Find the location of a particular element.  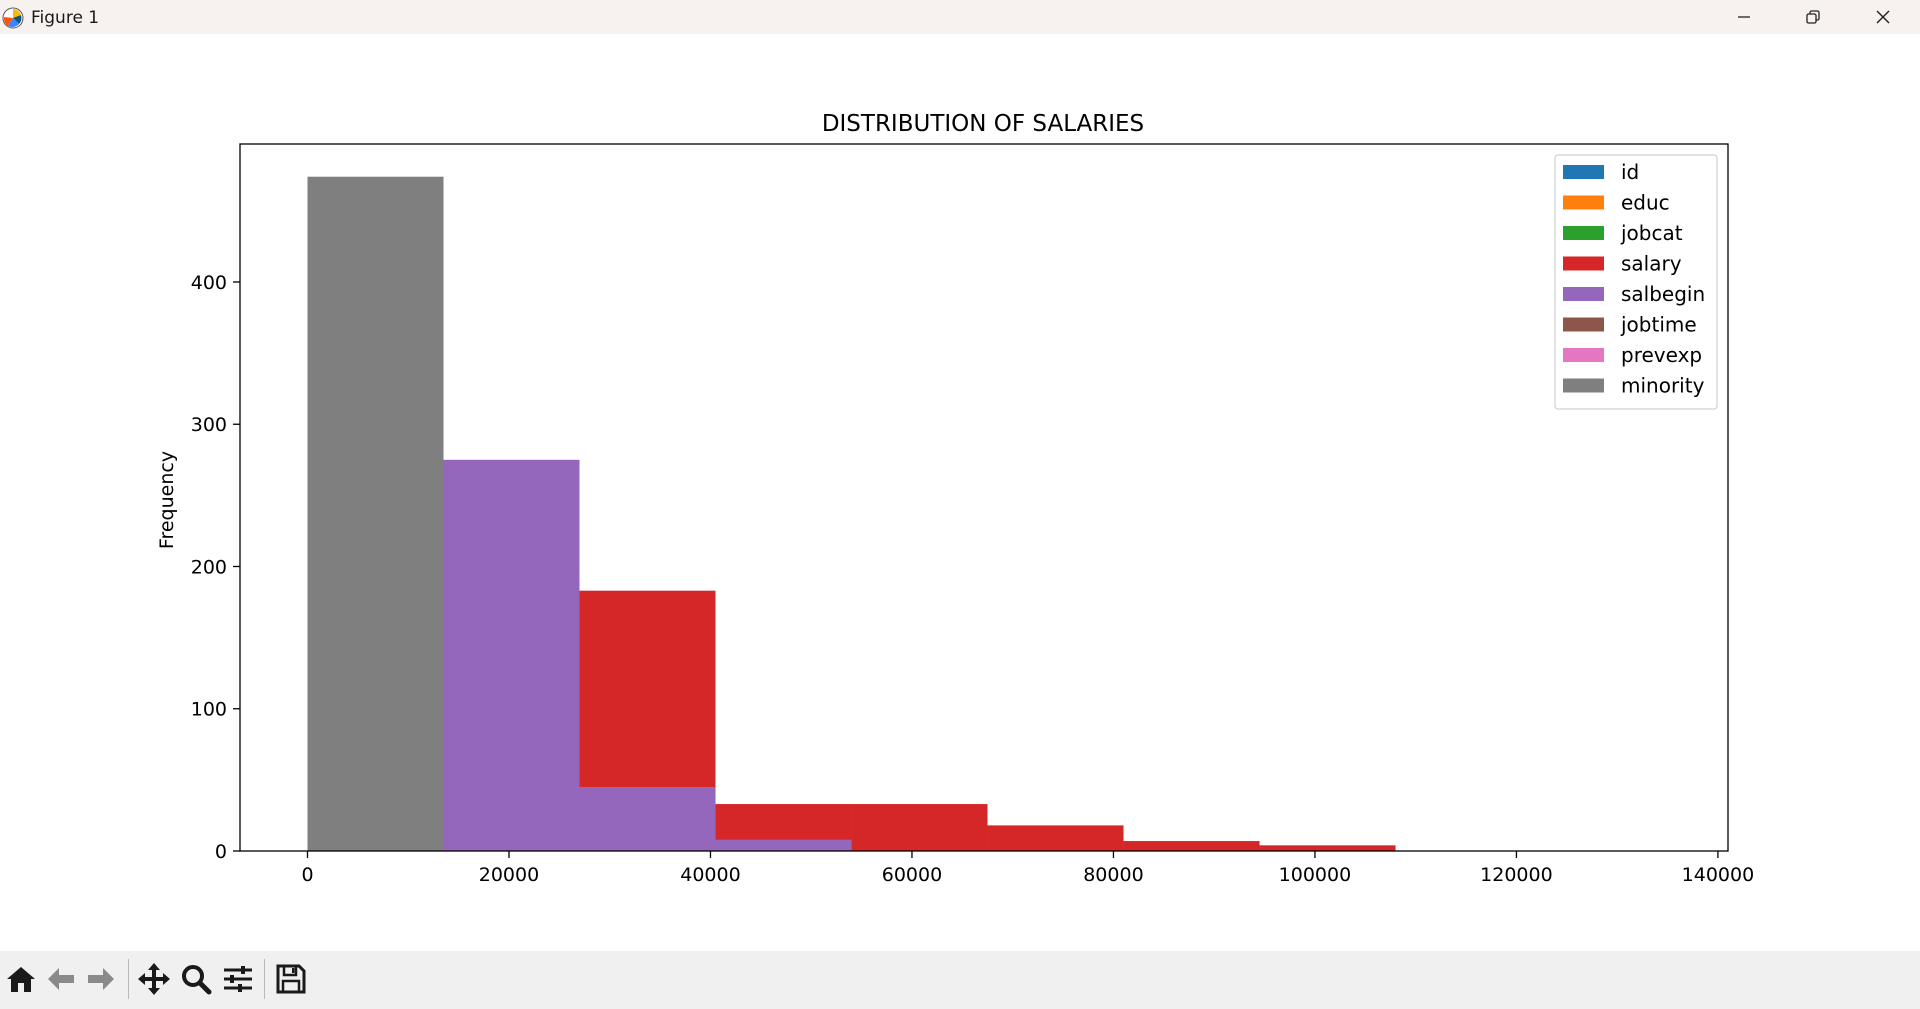

legend-label-educ: educ is located at coordinates (1645, 203).